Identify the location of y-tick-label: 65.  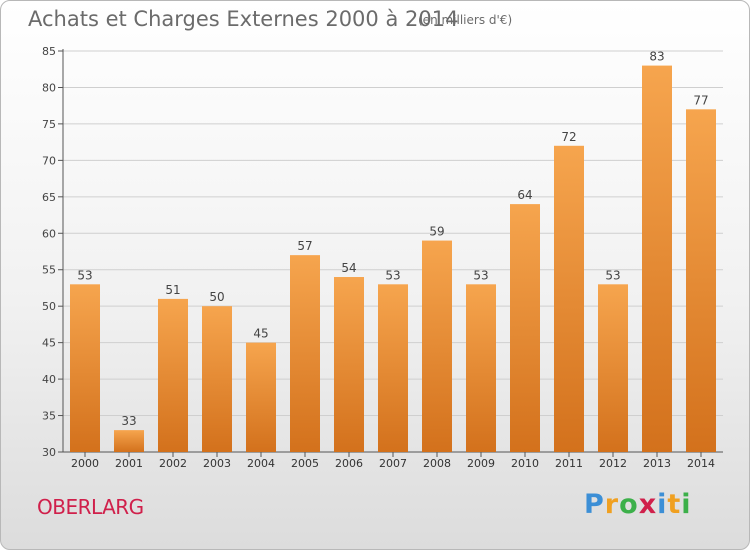
(49, 197).